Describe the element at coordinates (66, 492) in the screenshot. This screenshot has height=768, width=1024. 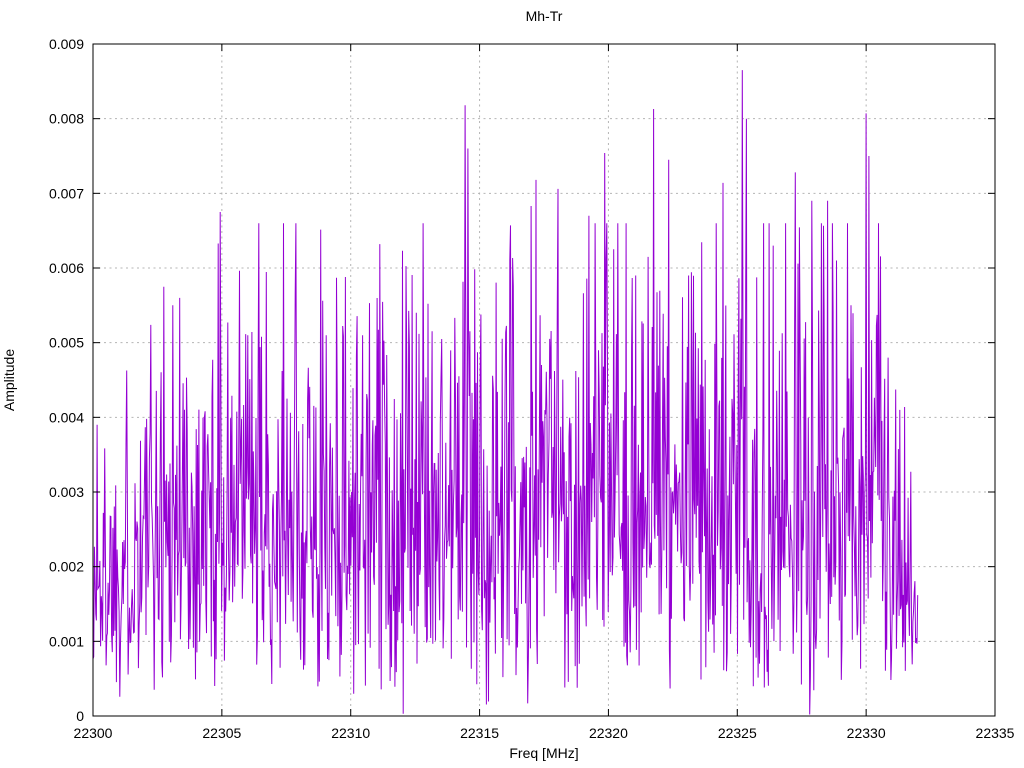
I see `y-tick-label: 0.003` at that location.